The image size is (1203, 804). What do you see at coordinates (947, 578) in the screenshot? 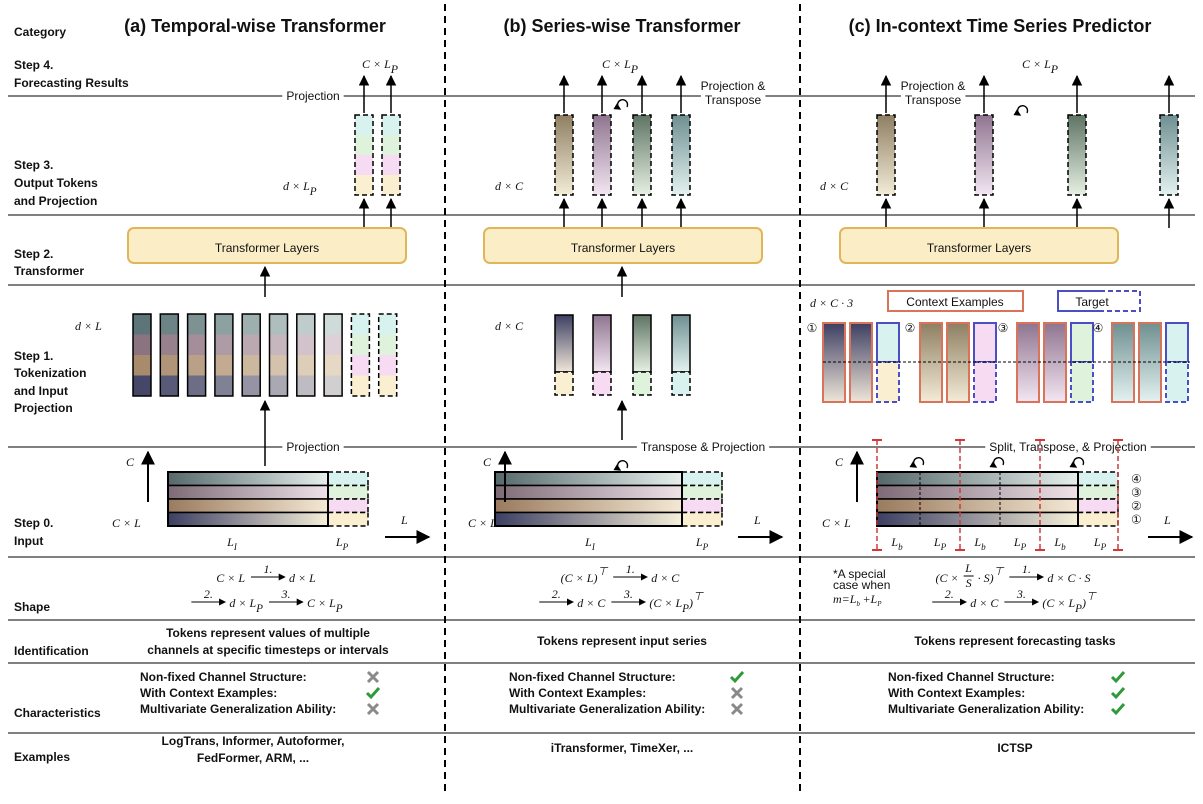
I see `math-text: (C ×` at bounding box center [947, 578].